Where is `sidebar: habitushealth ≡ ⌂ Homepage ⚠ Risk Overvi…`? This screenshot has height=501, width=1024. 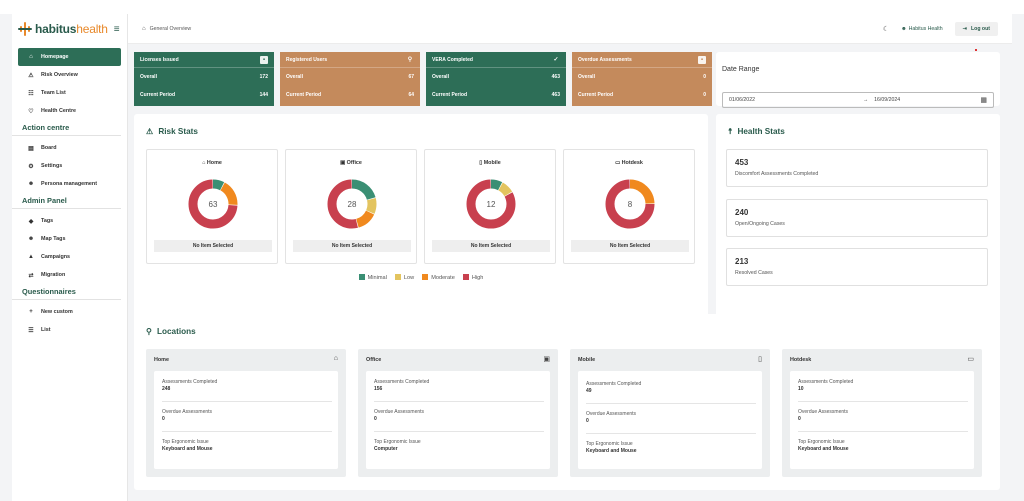
sidebar: habitushealth ≡ ⌂ Homepage ⚠ Risk Overvi… is located at coordinates (70, 257).